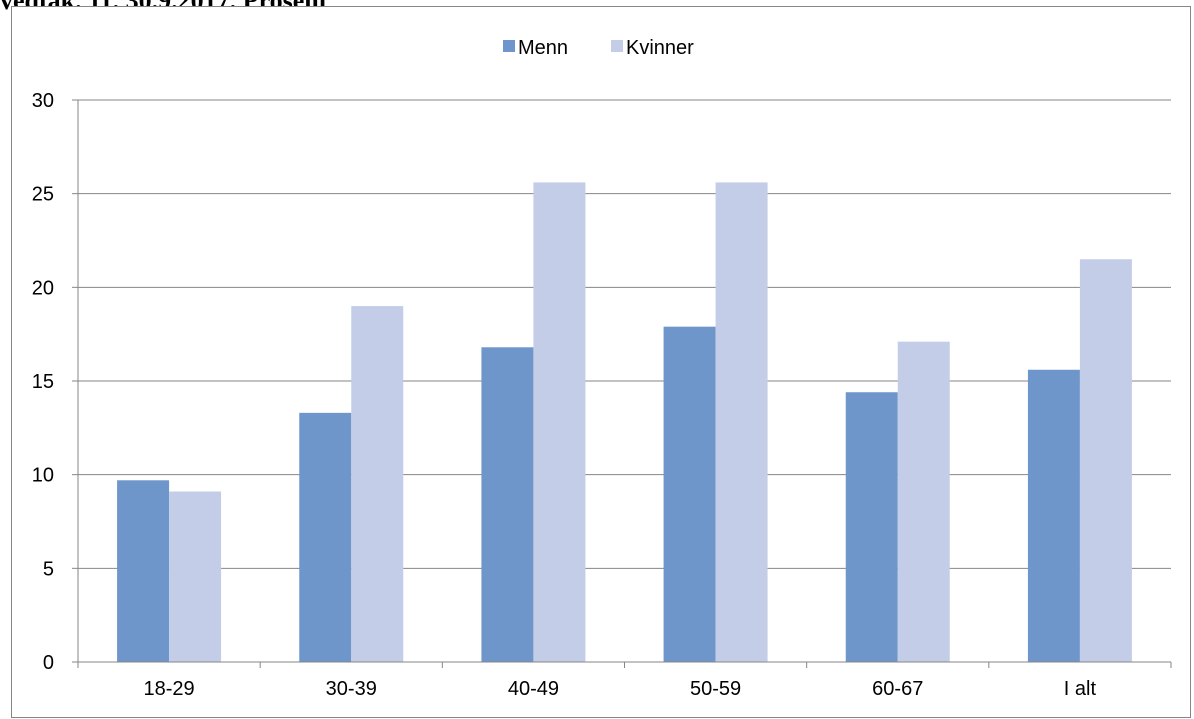 This screenshot has height=719, width=1194. I want to click on legend-label-kvinner: Kvinner, so click(660, 48).